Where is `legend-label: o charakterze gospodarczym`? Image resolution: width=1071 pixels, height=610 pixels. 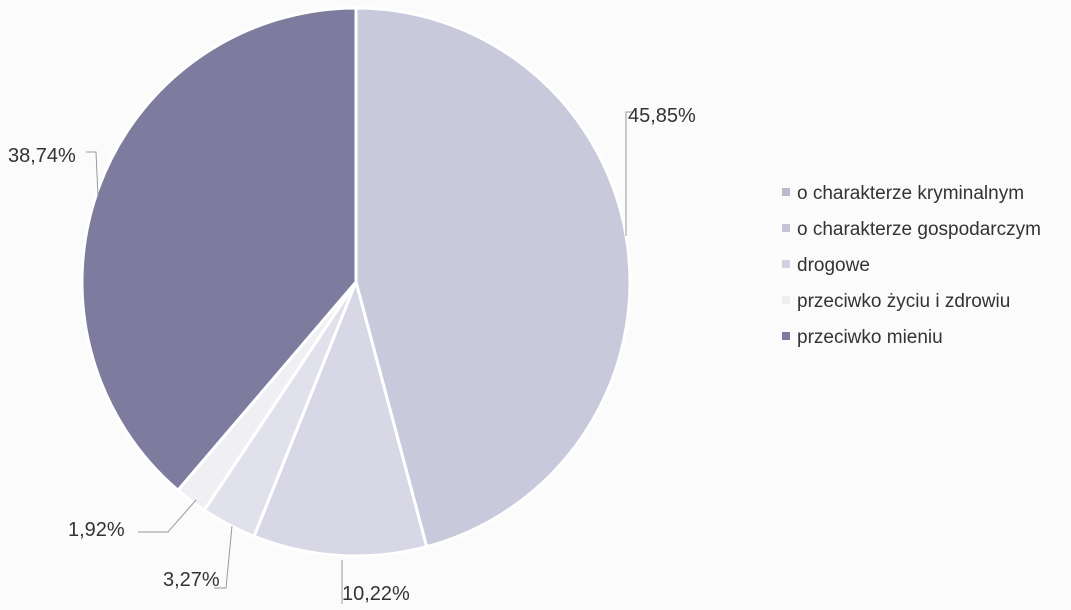 legend-label: o charakterze gospodarczym is located at coordinates (919, 229).